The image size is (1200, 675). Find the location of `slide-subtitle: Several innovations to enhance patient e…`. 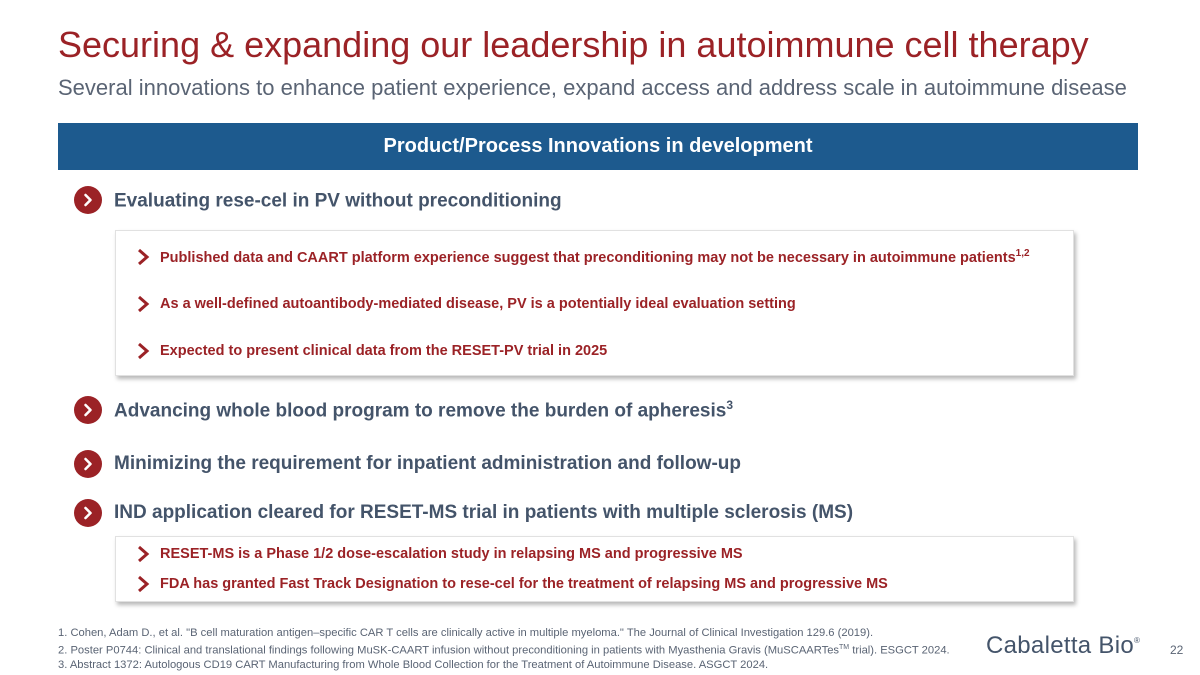

slide-subtitle: Several innovations to enhance patient e… is located at coordinates (592, 87).